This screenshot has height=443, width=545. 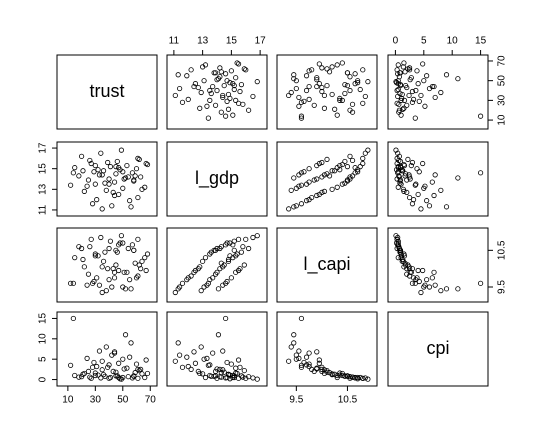 What do you see at coordinates (96, 400) in the screenshot?
I see `x-tick-label: 30` at bounding box center [96, 400].